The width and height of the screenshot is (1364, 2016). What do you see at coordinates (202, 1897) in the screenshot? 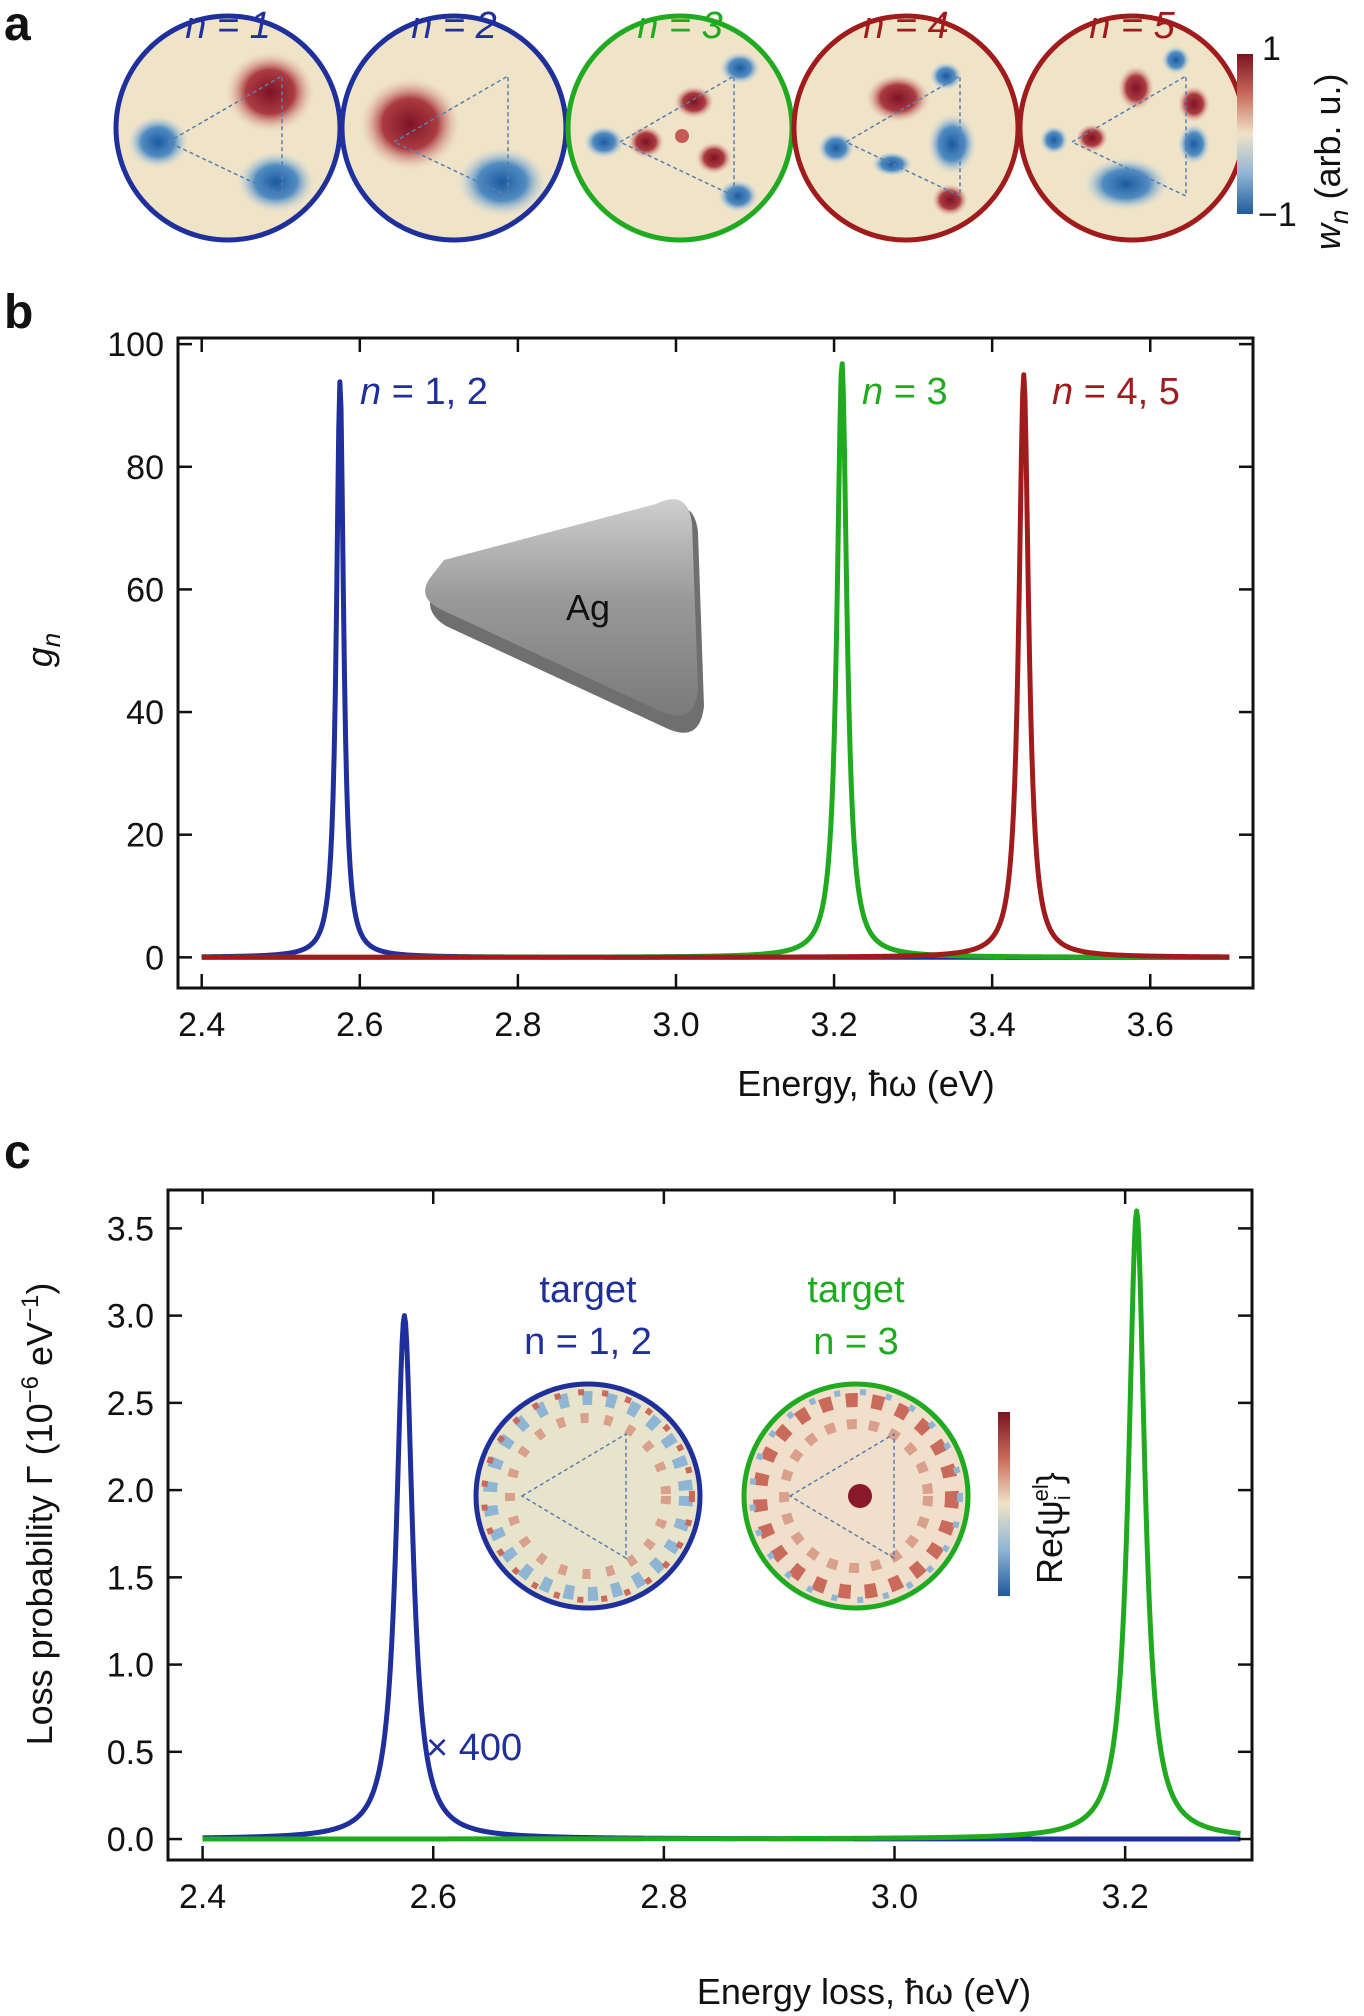
I see `x-tick-label: 2.4` at bounding box center [202, 1897].